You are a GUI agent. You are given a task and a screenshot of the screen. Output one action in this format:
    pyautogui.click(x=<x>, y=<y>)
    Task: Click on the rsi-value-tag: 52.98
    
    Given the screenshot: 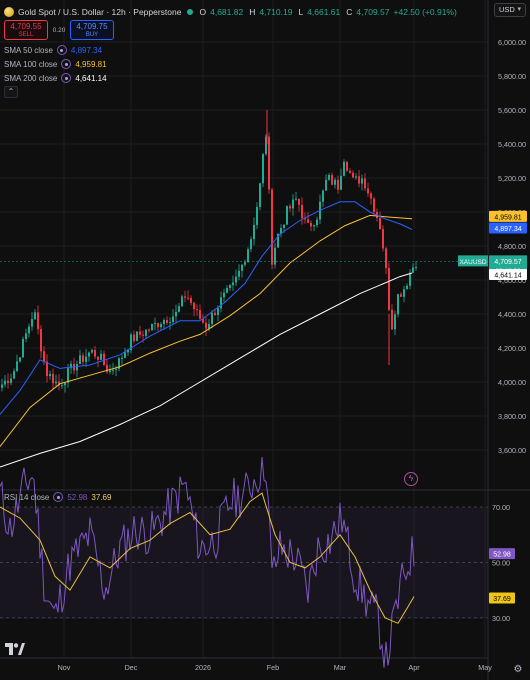 What is the action you would take?
    pyautogui.click(x=502, y=555)
    